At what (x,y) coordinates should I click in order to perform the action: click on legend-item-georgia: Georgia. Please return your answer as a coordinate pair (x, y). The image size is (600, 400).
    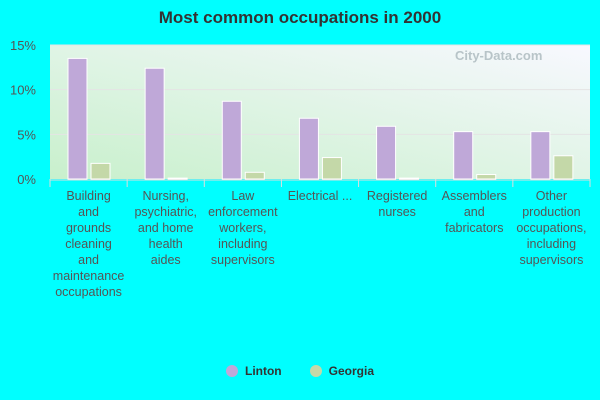
    Looking at the image, I should click on (341, 371).